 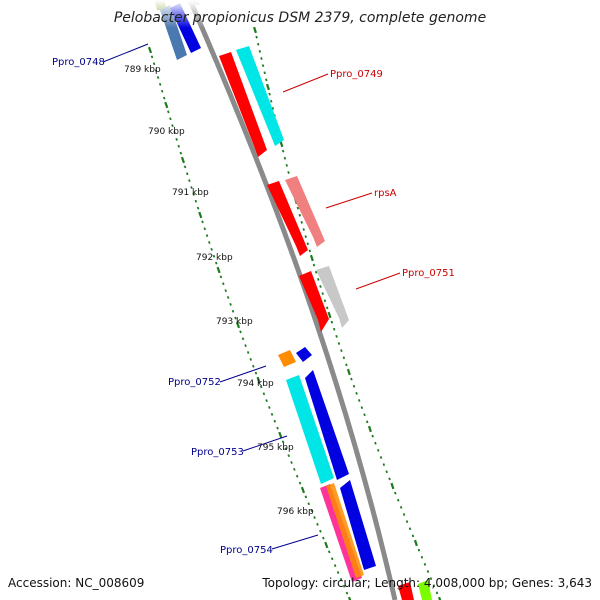 What do you see at coordinates (332, 297) in the screenshot?
I see `gene-feature-ppro0751` at bounding box center [332, 297].